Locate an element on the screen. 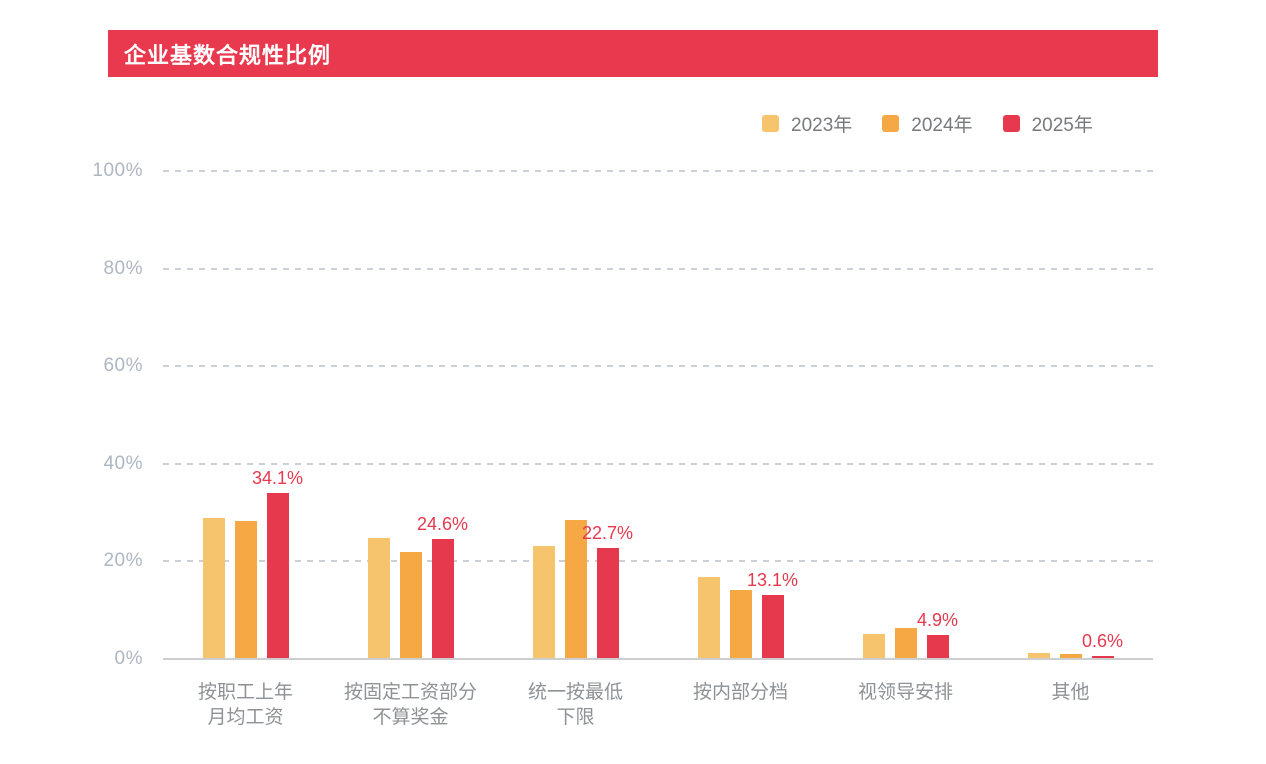 This screenshot has width=1266, height=764. y-axis-tick-label: 0% is located at coordinates (128, 658).